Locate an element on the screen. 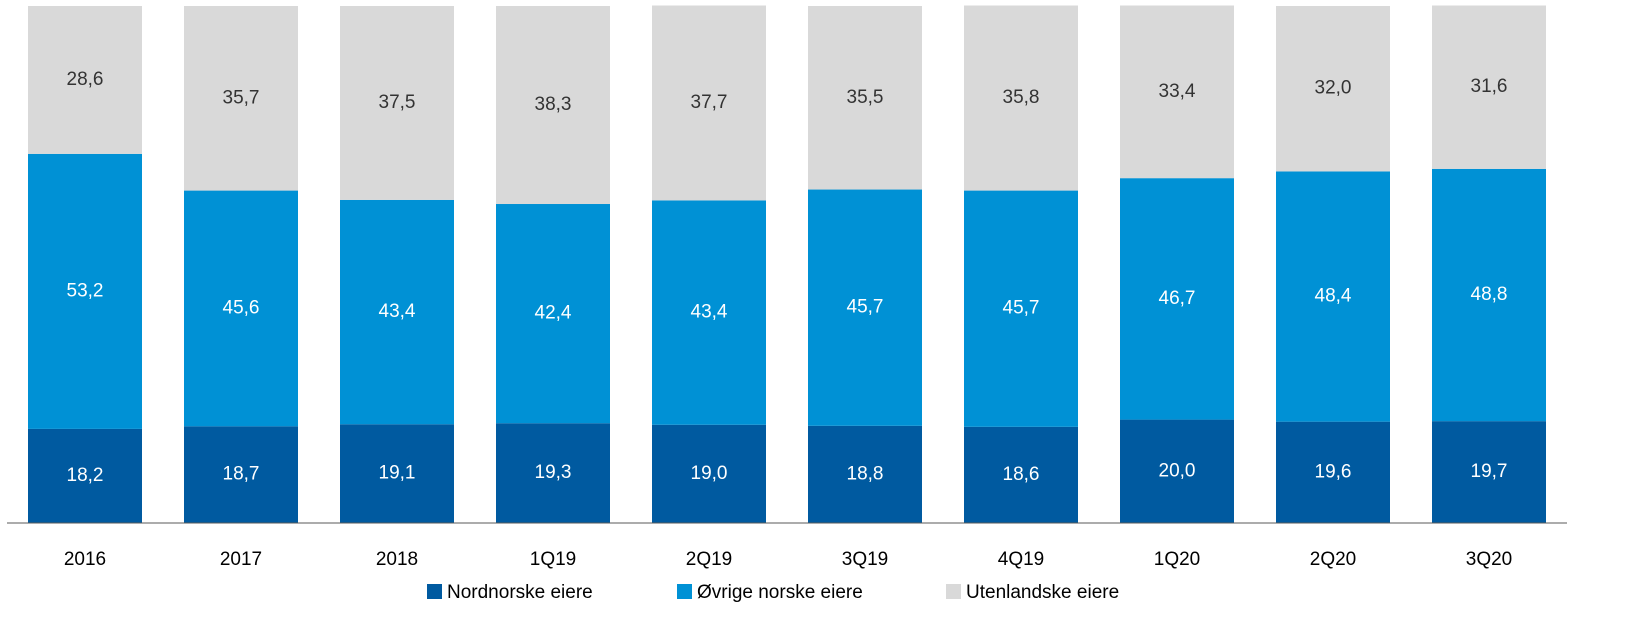 Image resolution: width=1648 pixels, height=636 pixels. data-label: 33,4 is located at coordinates (1177, 91).